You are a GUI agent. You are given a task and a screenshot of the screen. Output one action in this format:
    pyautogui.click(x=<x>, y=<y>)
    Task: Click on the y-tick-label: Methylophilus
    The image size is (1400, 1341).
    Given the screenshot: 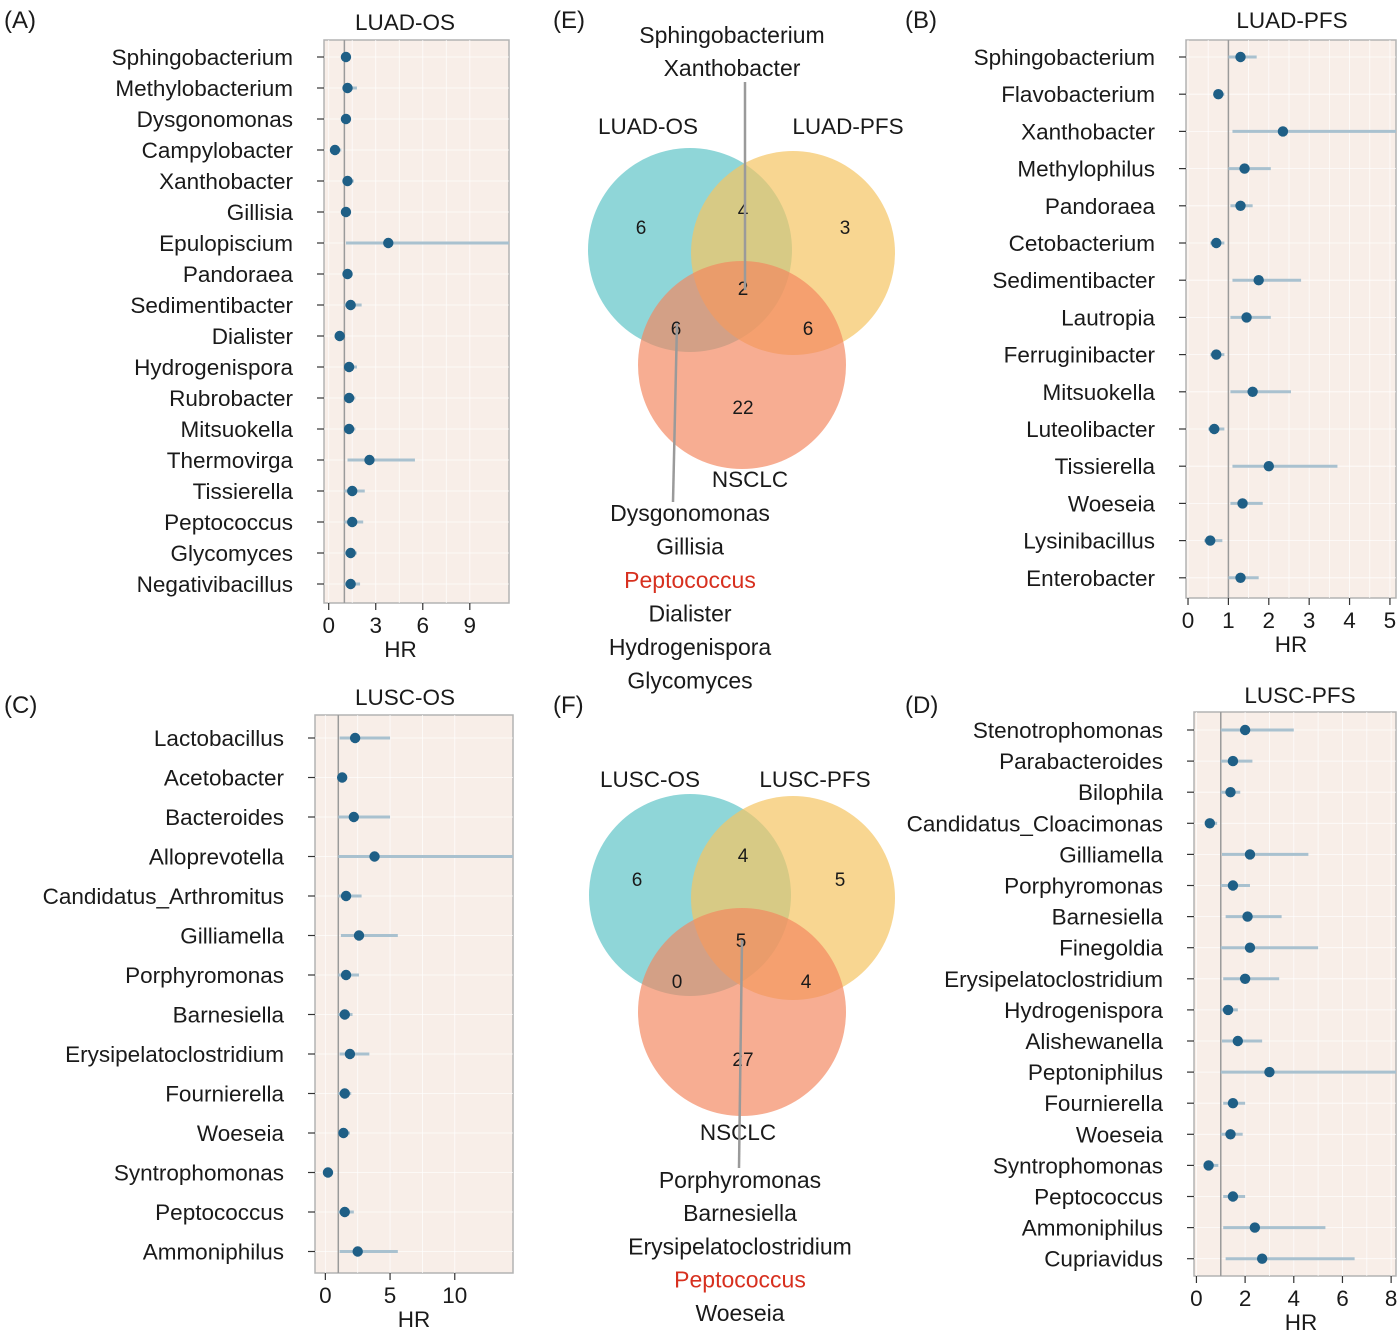 What is the action you would take?
    pyautogui.click(x=1086, y=169)
    